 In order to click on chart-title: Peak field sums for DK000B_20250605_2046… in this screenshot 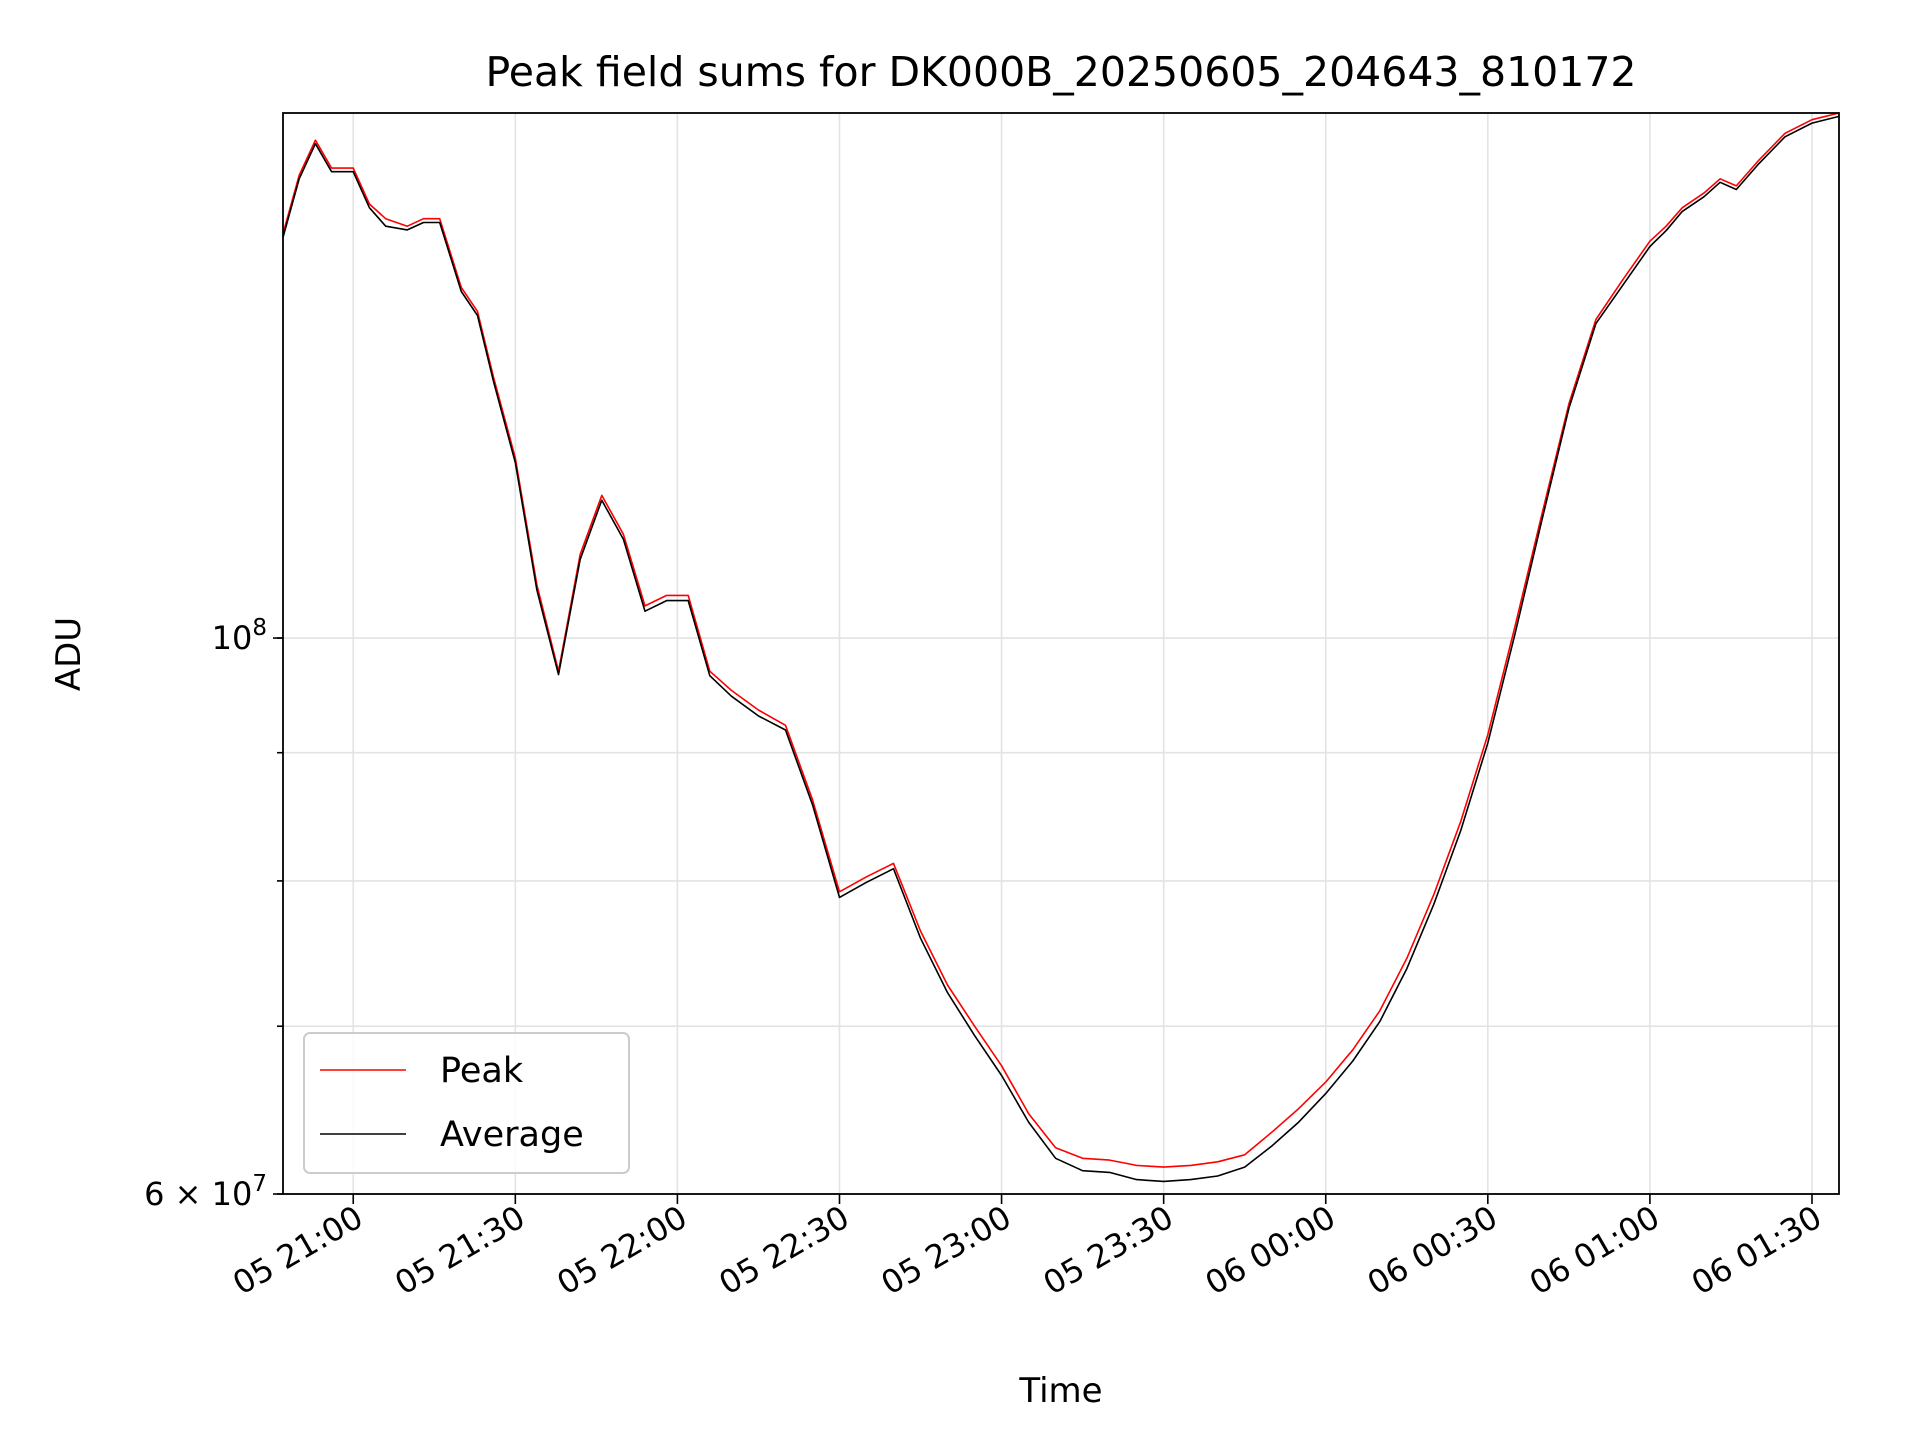, I will do `click(1060, 72)`.